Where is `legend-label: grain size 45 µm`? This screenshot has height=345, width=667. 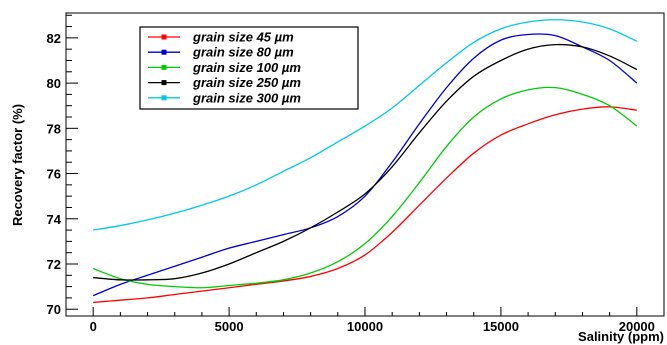 legend-label: grain size 45 µm is located at coordinates (243, 37).